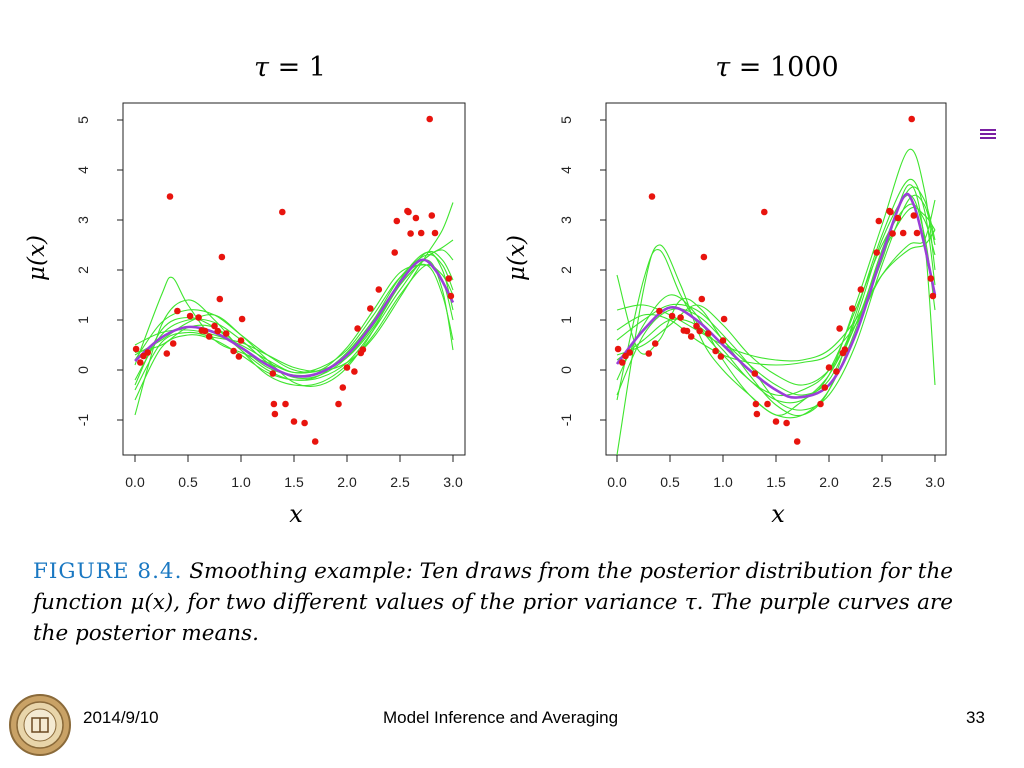 The width and height of the screenshot is (1024, 768). I want to click on left-ytick-label: 5, so click(83, 120).